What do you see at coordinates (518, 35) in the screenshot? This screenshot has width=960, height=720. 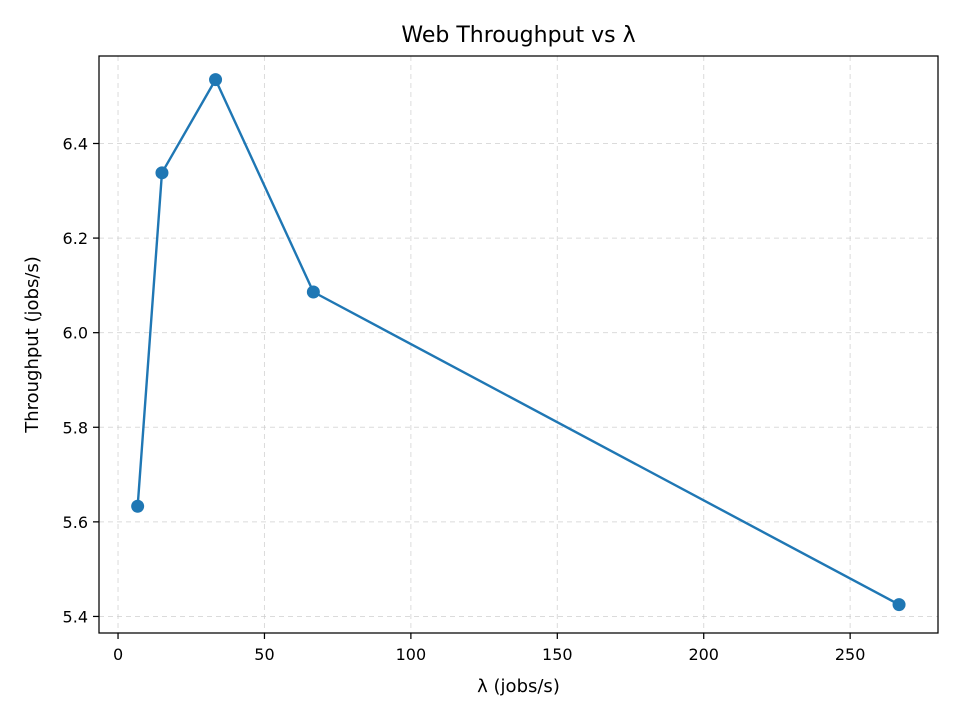 I see `chart-title: Web Throughput vs λ` at bounding box center [518, 35].